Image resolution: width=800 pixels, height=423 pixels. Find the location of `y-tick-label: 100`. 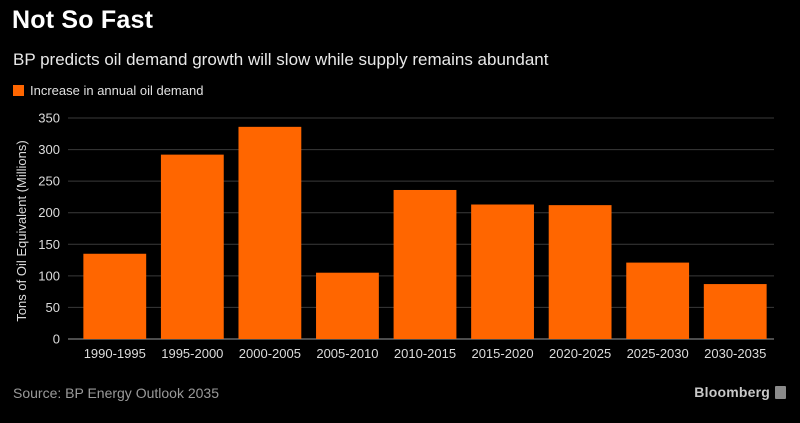

y-tick-label: 100 is located at coordinates (49, 275).